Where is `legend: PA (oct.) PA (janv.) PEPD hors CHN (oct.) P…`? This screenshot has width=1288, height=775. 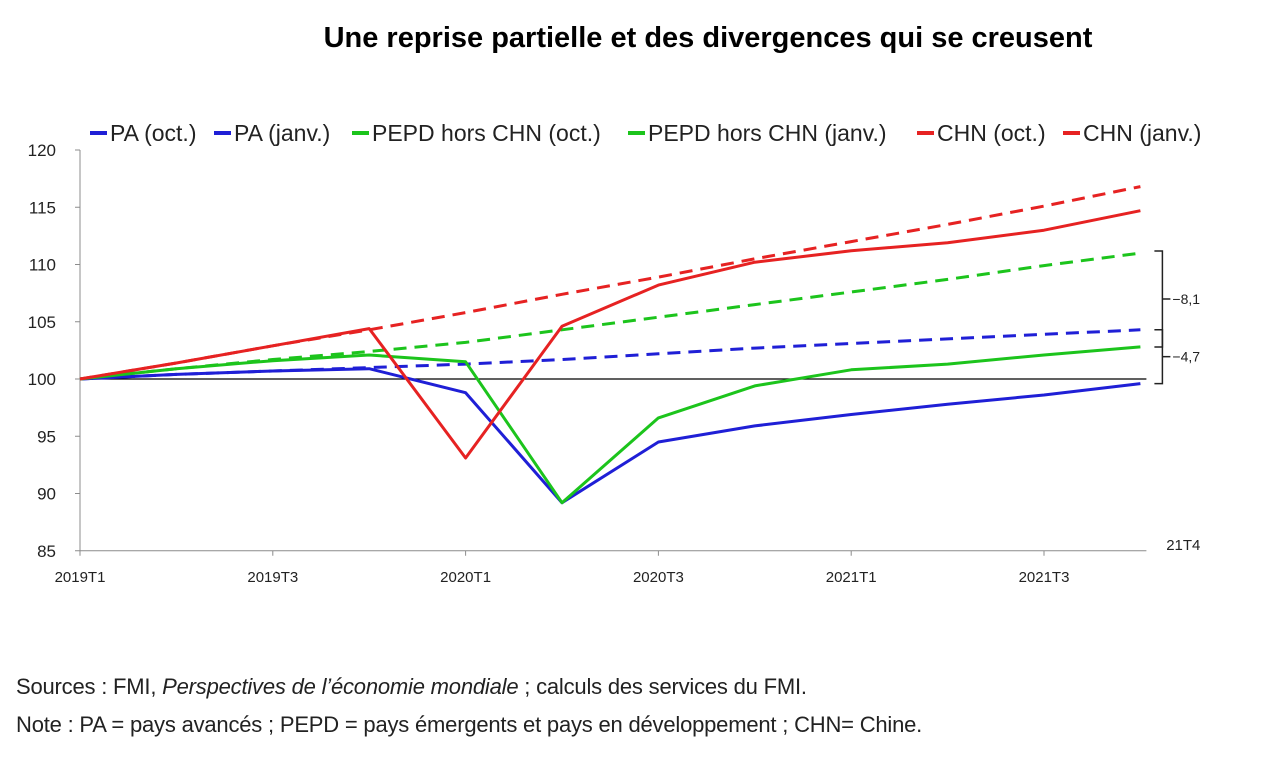 legend: PA (oct.) PA (janv.) PEPD hors CHN (oct.) P… is located at coordinates (645, 133).